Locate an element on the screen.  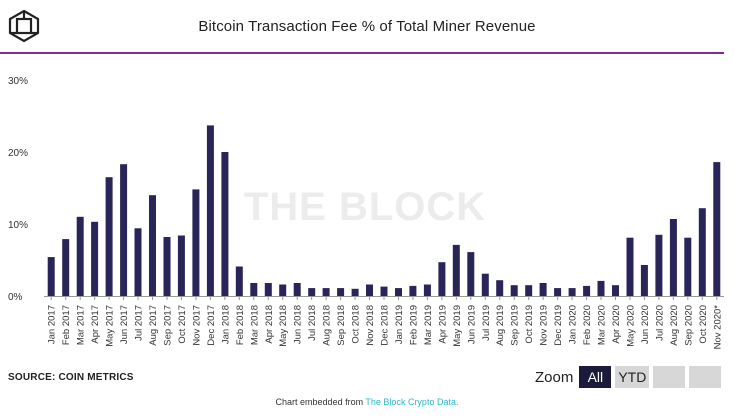
x-tick-label: Nov 2018 is located at coordinates (370, 325).